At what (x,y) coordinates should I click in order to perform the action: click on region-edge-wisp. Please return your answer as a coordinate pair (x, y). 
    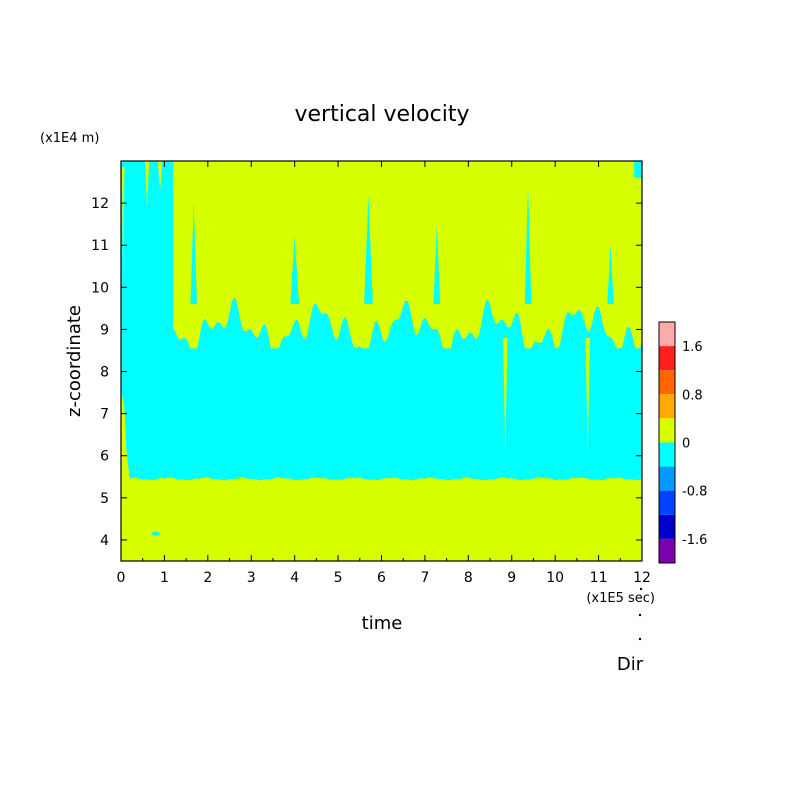
    Looking at the image, I should click on (125, 433).